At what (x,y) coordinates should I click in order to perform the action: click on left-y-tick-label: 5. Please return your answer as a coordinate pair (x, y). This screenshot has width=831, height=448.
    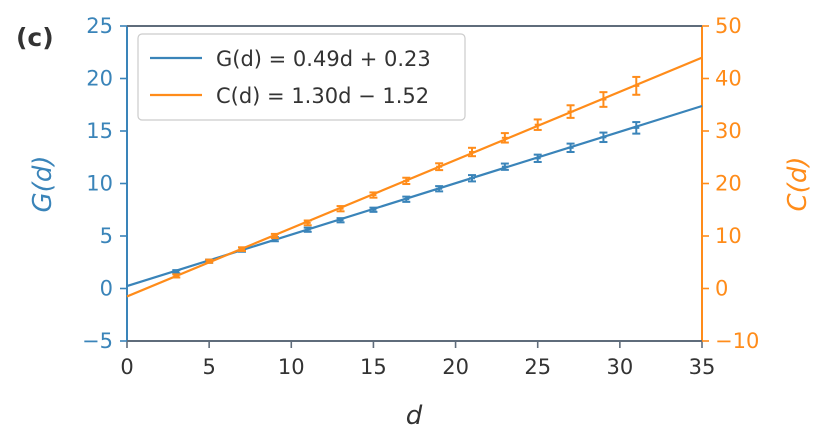
    Looking at the image, I should click on (106, 236).